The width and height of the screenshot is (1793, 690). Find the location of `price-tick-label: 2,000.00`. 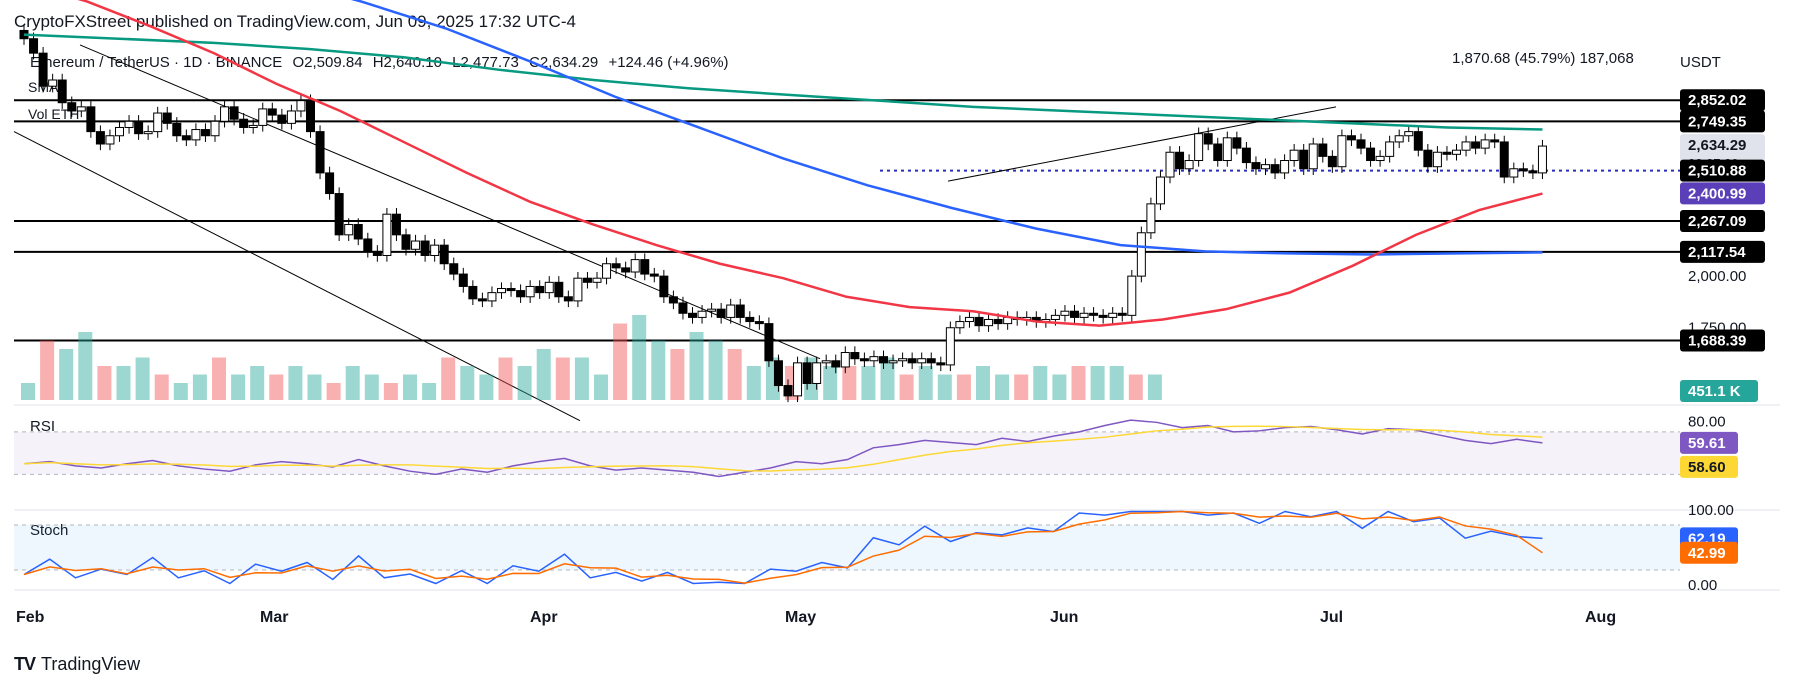

price-tick-label: 2,000.00 is located at coordinates (1717, 276).